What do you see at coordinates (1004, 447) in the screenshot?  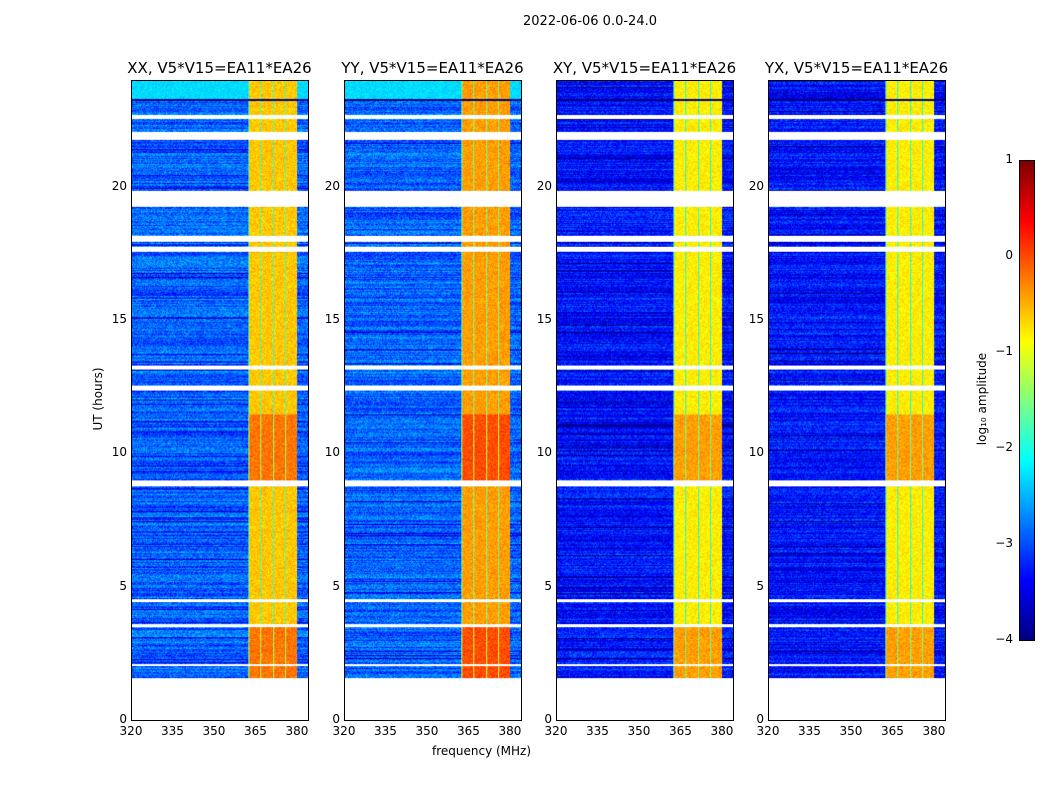 I see `colorbar-tick-label: −2` at bounding box center [1004, 447].